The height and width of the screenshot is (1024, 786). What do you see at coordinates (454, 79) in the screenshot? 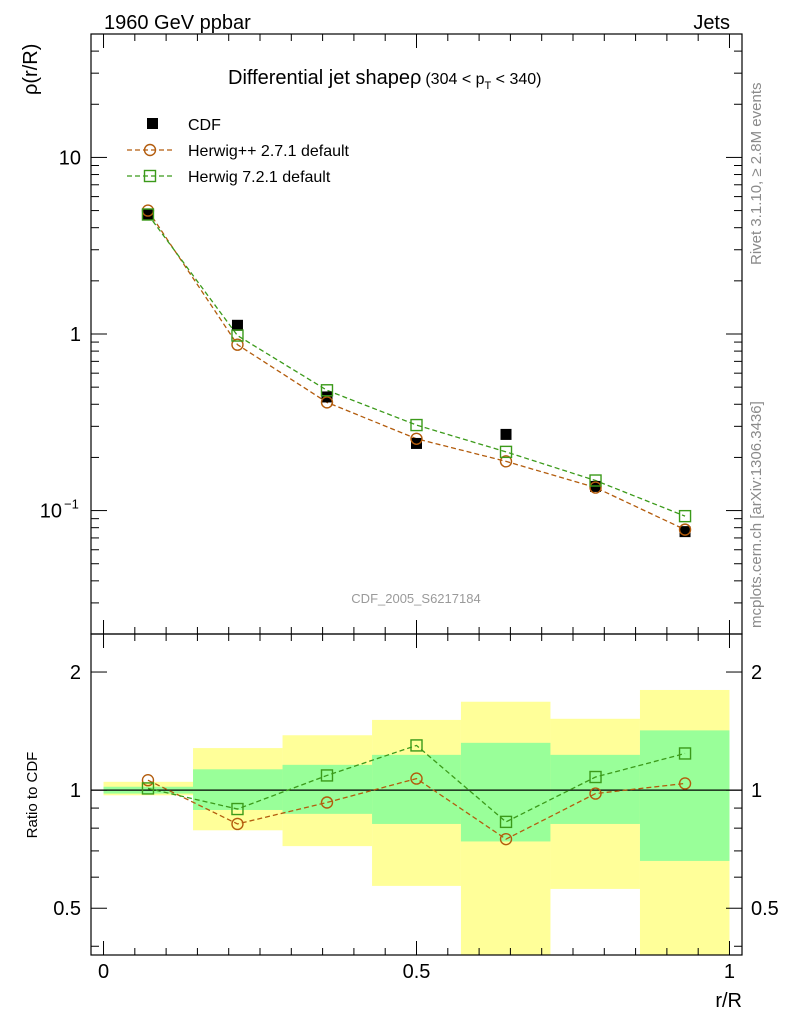
I see `title-pt-range-pre: (304 < p` at bounding box center [454, 79].